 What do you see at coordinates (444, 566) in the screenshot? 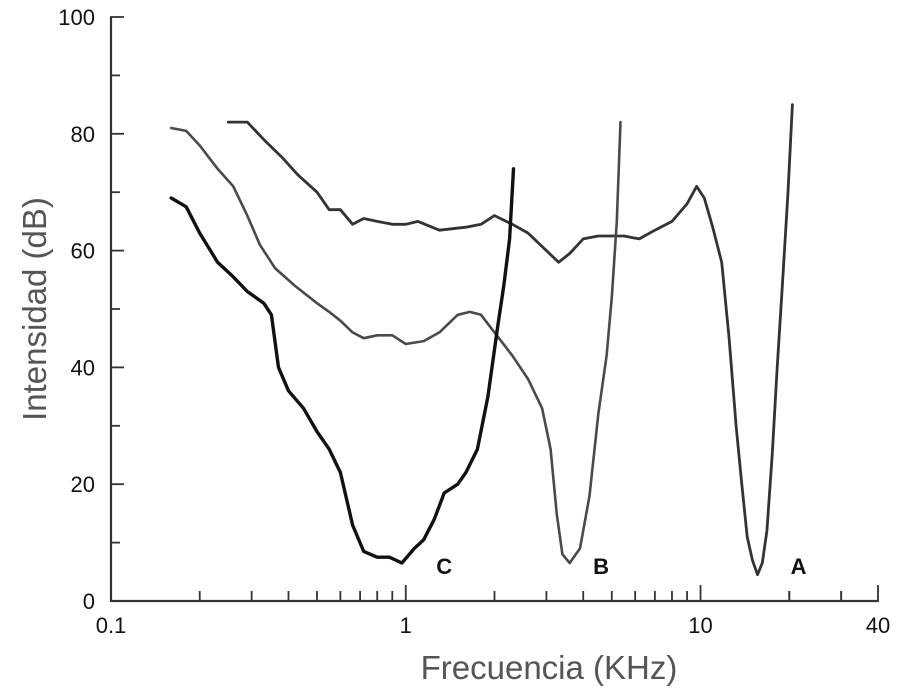
I see `curve-label-c: C` at bounding box center [444, 566].